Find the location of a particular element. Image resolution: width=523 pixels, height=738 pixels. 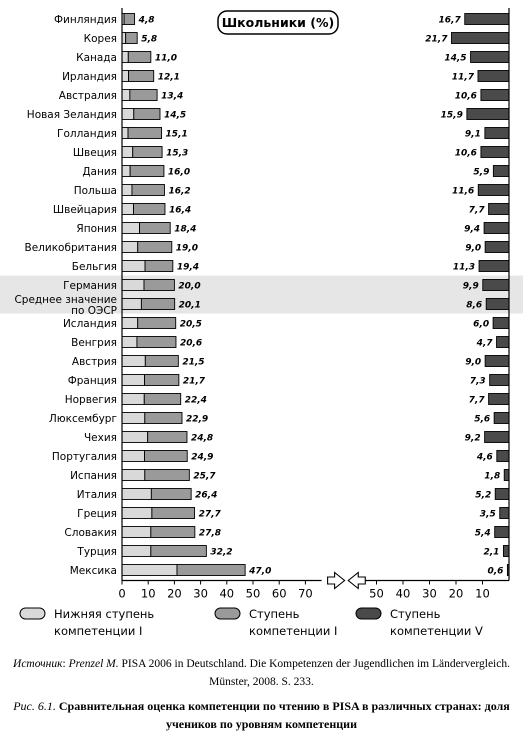

left-axis-tick-label: 10 is located at coordinates (148, 594).